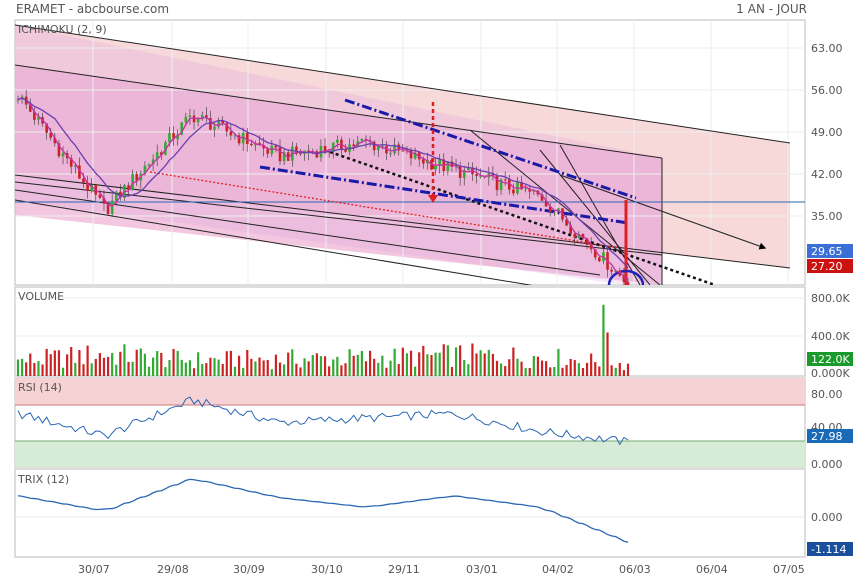 The height and width of the screenshot is (580, 855). I want to click on rsi-line, so click(323, 421).